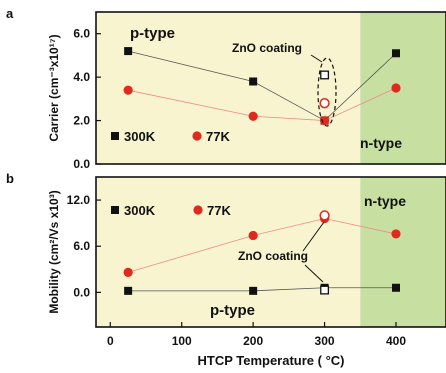  Describe the element at coordinates (54, 87) in the screenshot. I see `y-axis-label: Carrier (cm⁻³x10¹⁷)` at that location.